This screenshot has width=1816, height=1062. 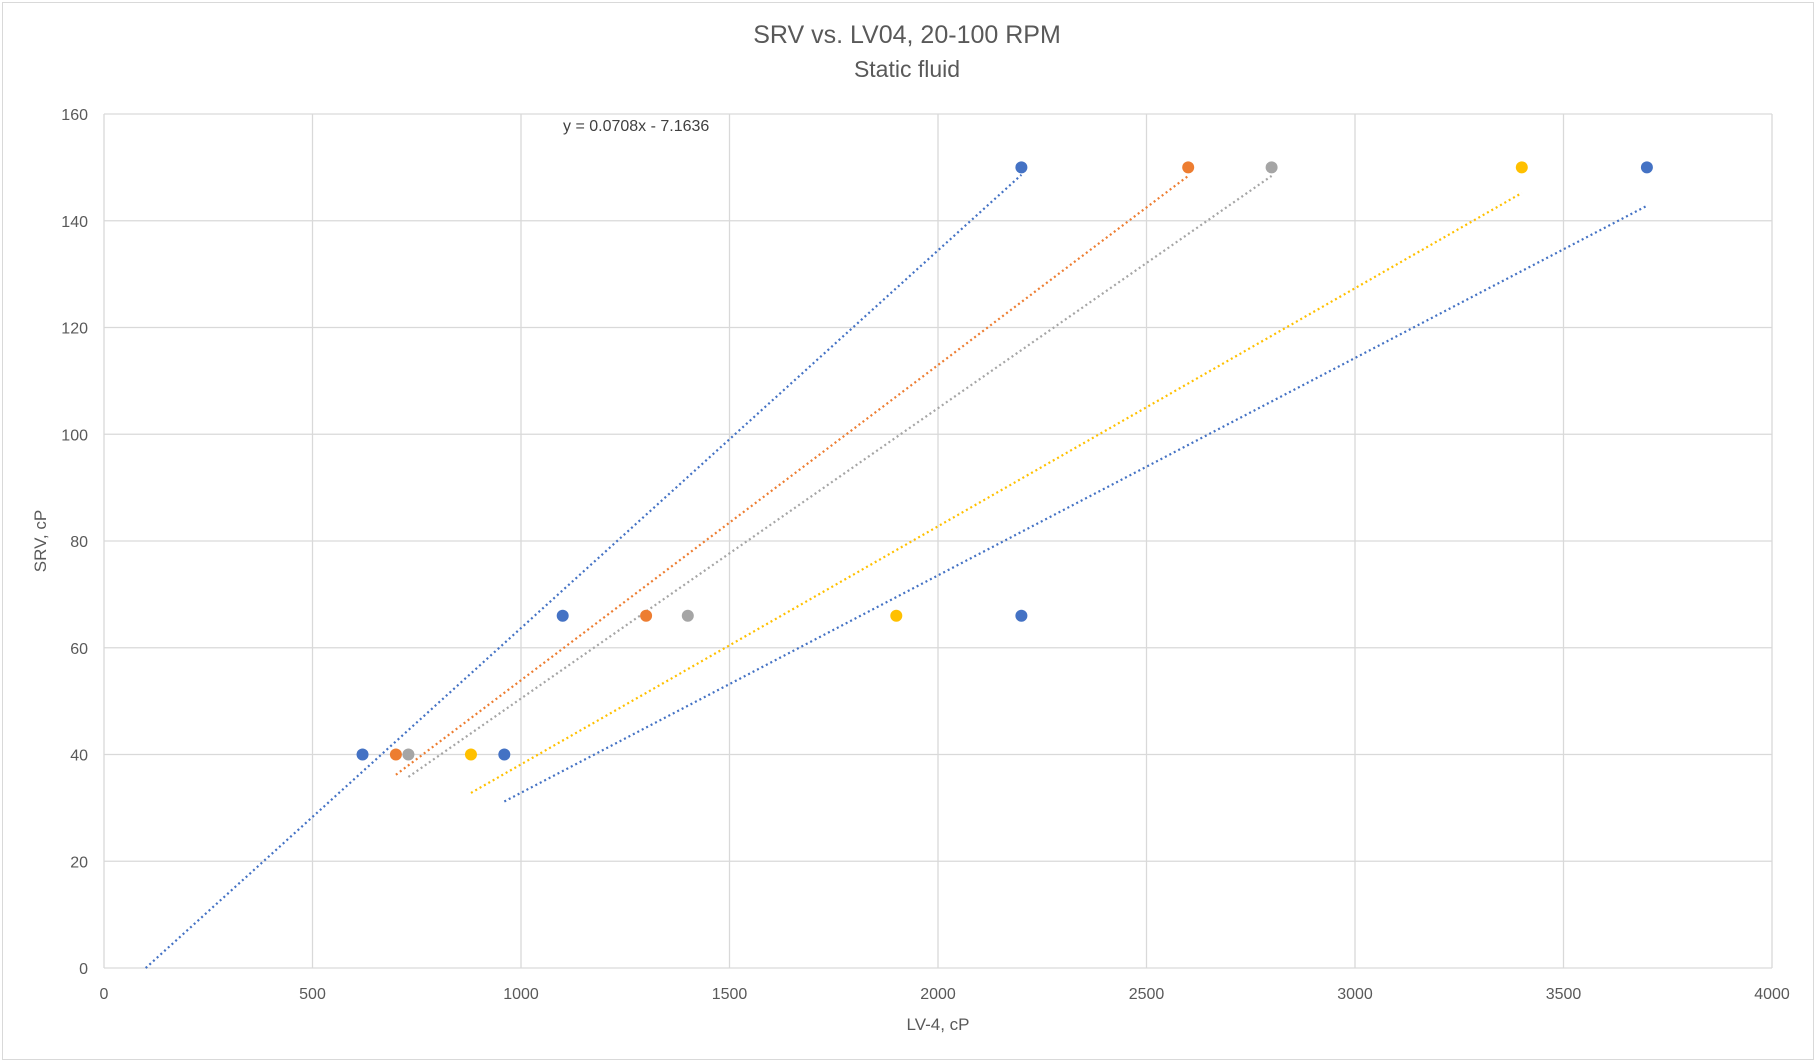 I want to click on x-tick-labels: 0 500 1000 1500 2000 2500 3000 3500 4000, so click(x=945, y=994).